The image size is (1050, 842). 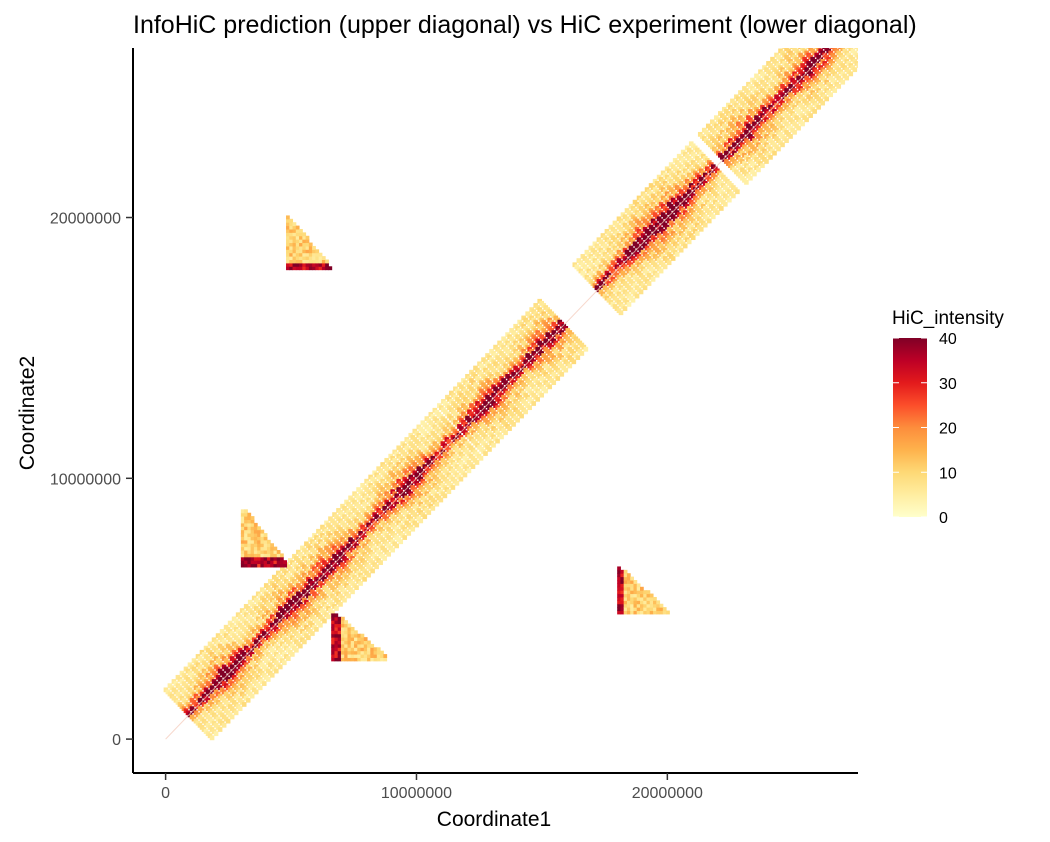 What do you see at coordinates (85, 219) in the screenshot?
I see `y-tick-label: 20000000` at bounding box center [85, 219].